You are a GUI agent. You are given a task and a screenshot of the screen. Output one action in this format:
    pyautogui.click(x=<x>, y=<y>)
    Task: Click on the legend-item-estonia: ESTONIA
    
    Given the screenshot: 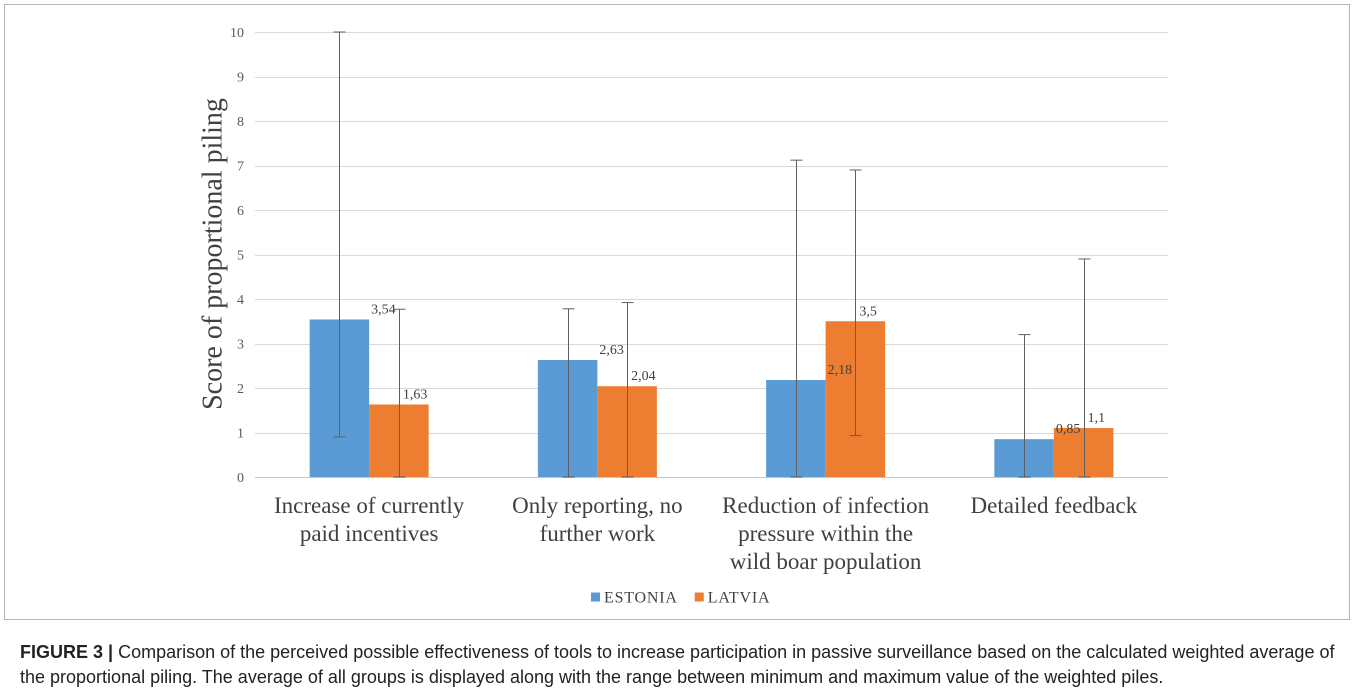 What is the action you would take?
    pyautogui.click(x=634, y=598)
    